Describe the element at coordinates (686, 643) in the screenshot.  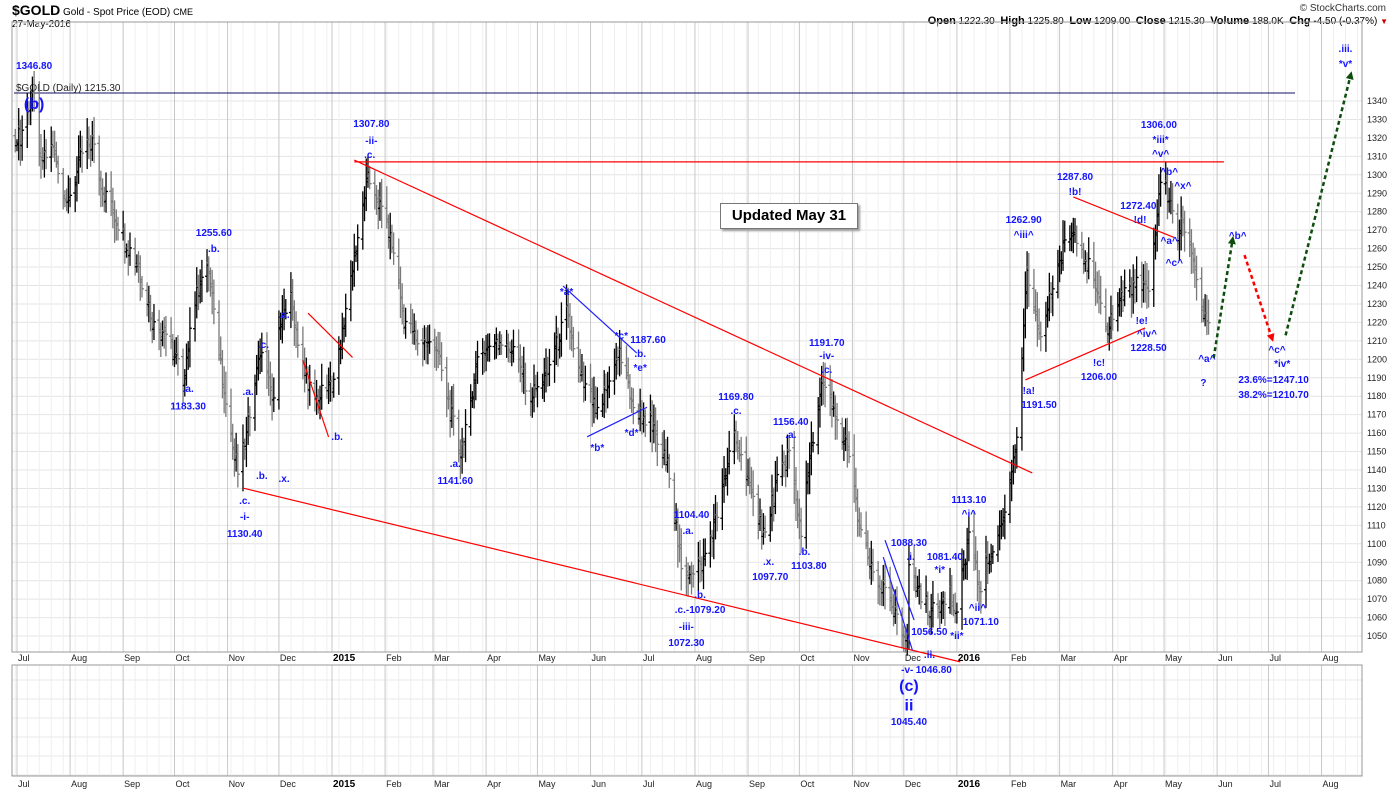
I see `wave-label: 1072.30` at that location.